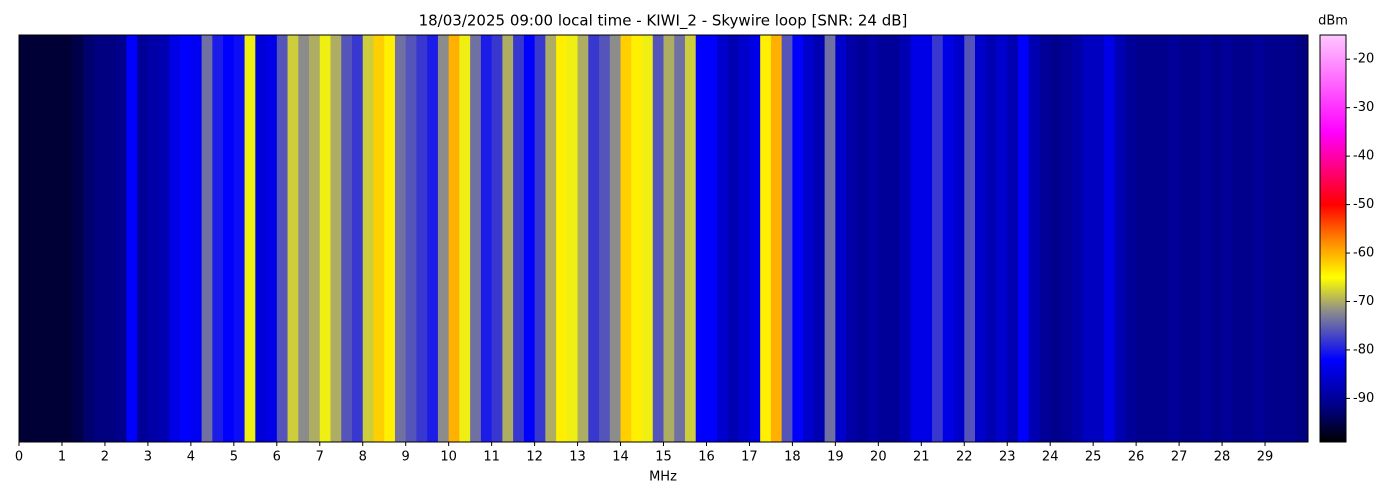 The image size is (1400, 504). Describe the element at coordinates (534, 457) in the screenshot. I see `x-tick-label: 12` at that location.